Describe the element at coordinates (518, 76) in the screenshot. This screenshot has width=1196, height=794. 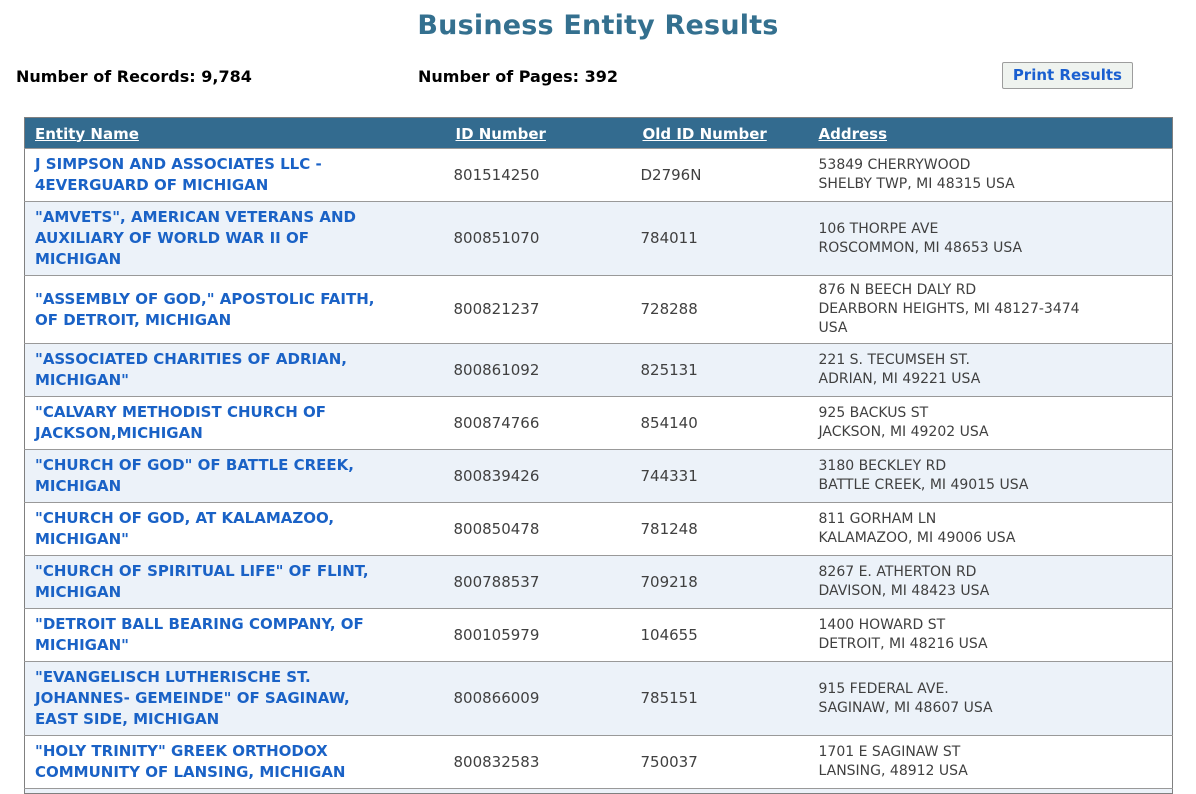
I see `pages-count: Number of Pages: 392` at that location.